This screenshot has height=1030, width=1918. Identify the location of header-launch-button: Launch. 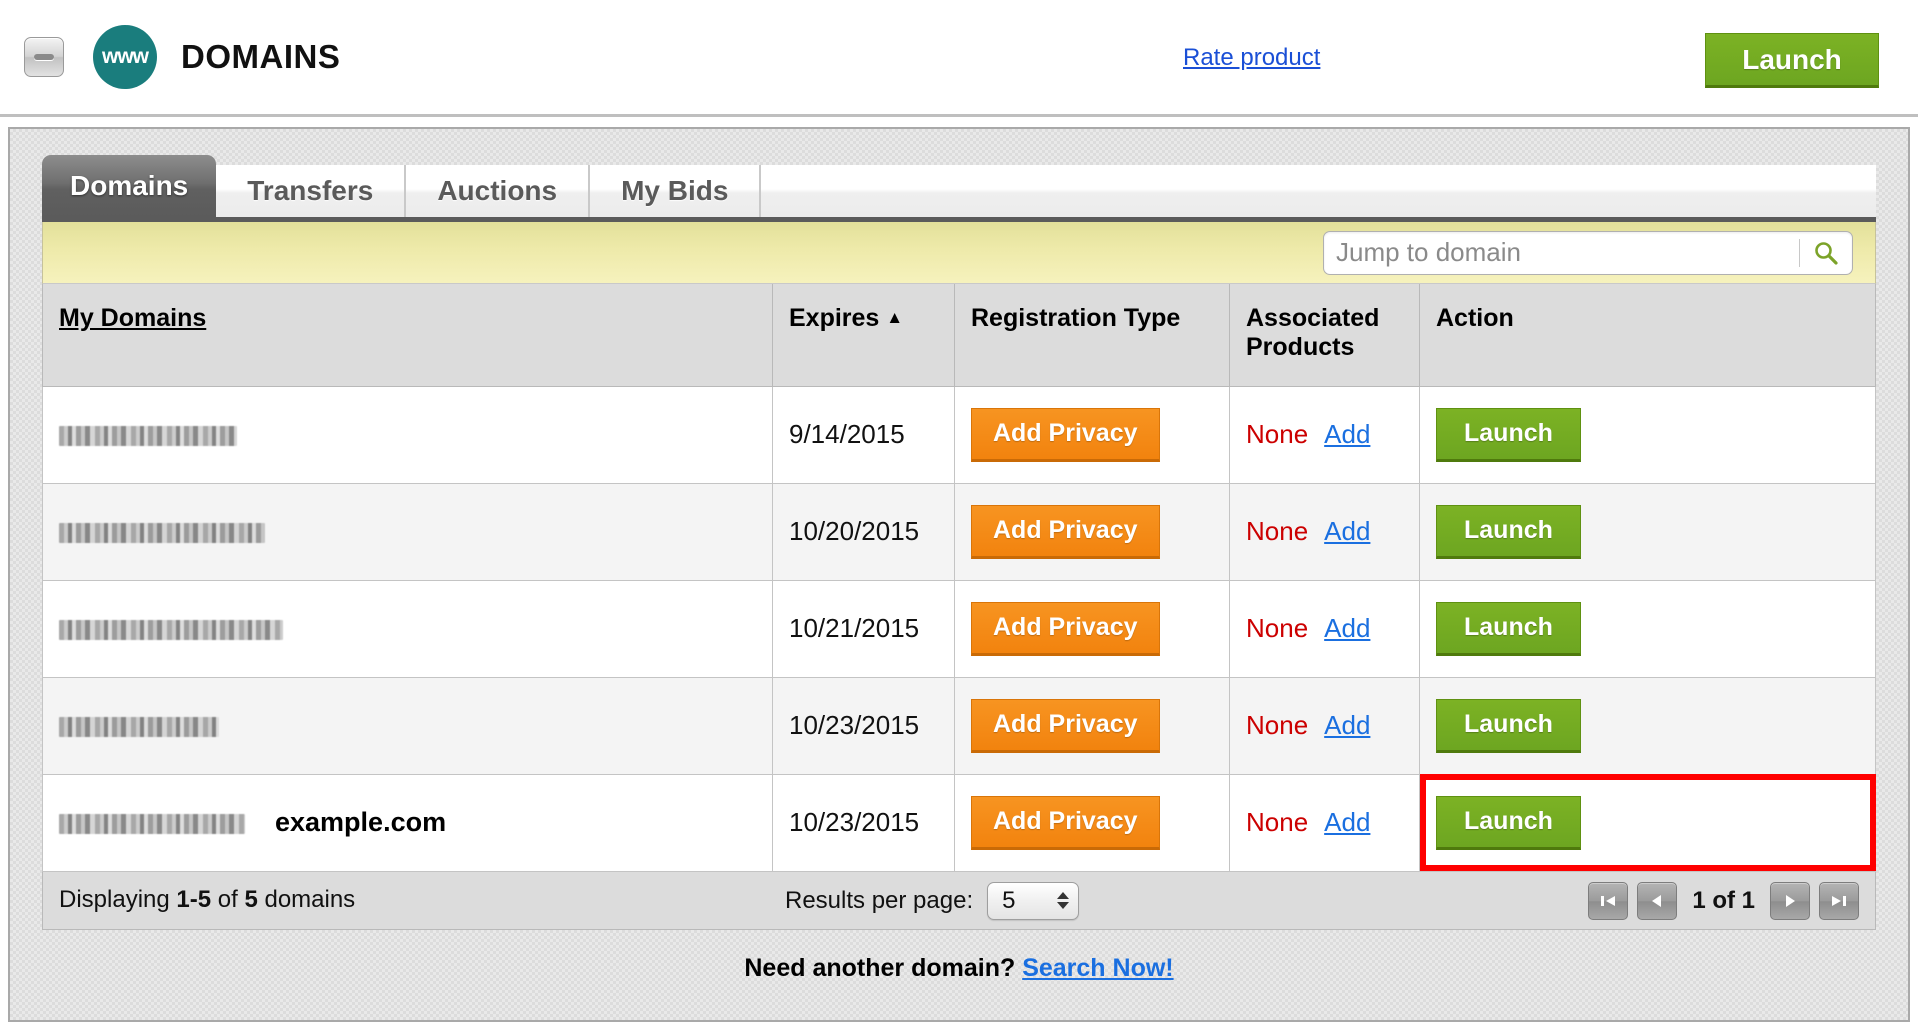
(1792, 60).